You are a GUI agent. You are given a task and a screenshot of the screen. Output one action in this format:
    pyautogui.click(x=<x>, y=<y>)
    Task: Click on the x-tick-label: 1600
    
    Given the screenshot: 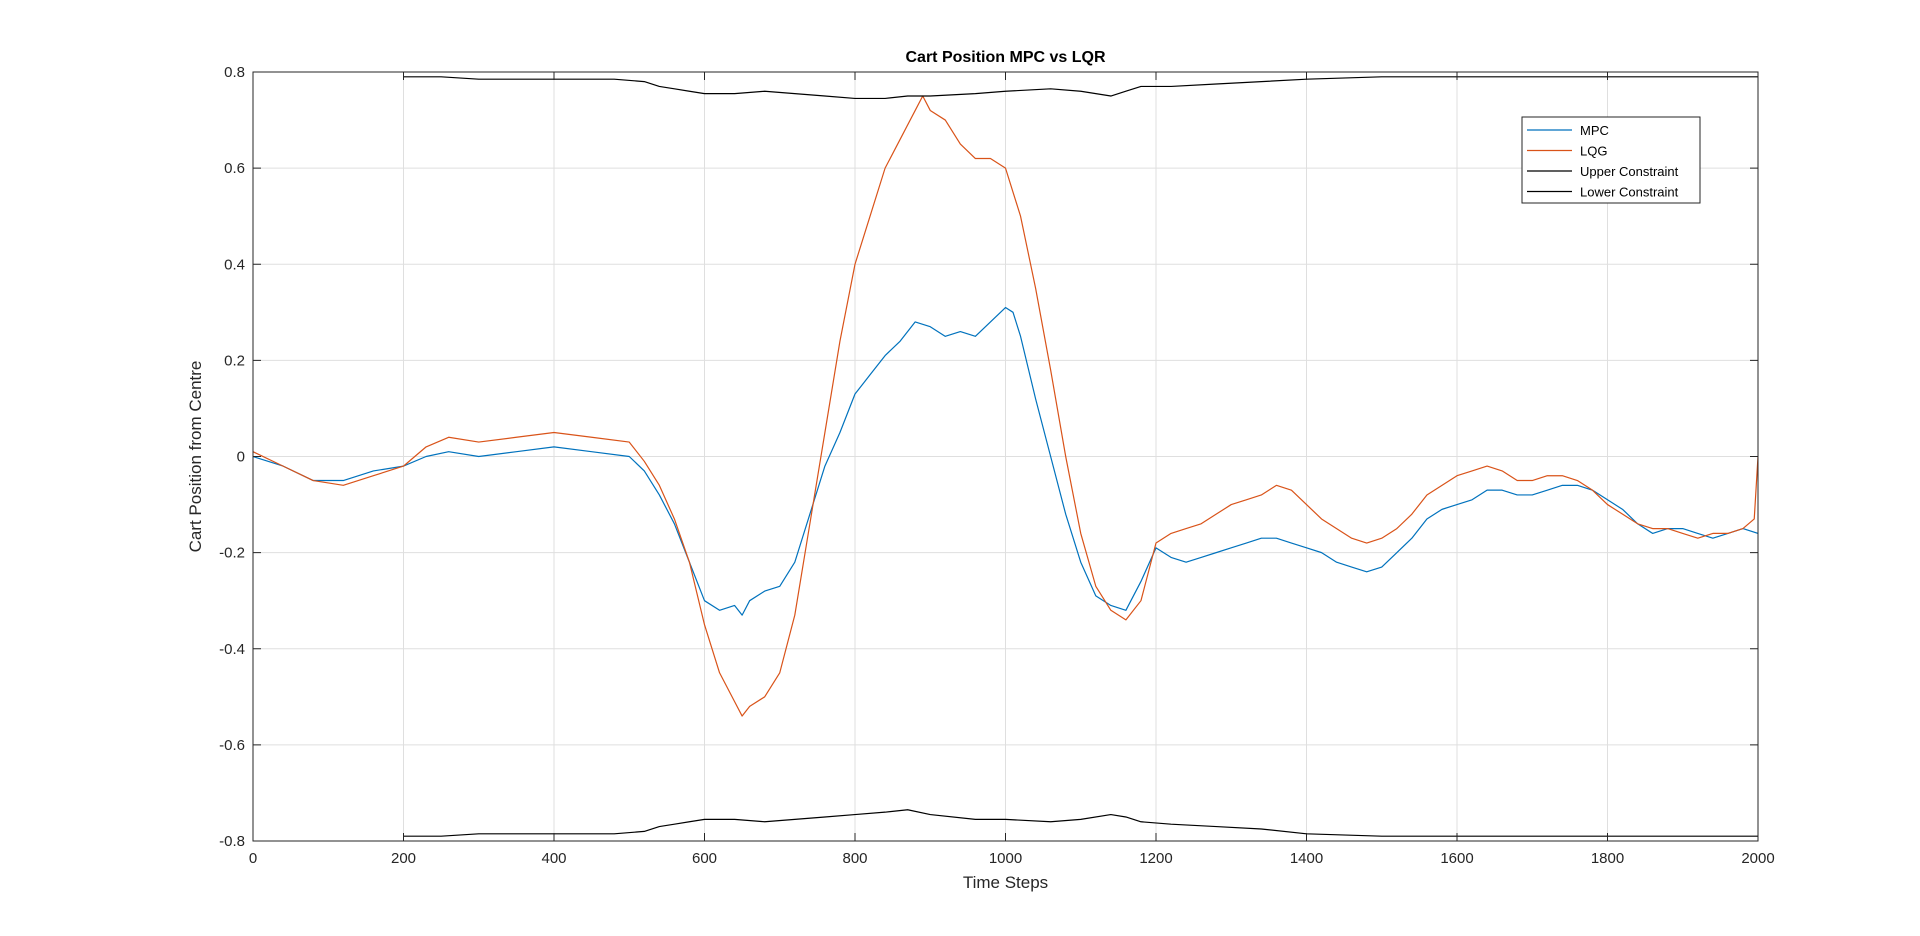 What is the action you would take?
    pyautogui.click(x=1456, y=858)
    